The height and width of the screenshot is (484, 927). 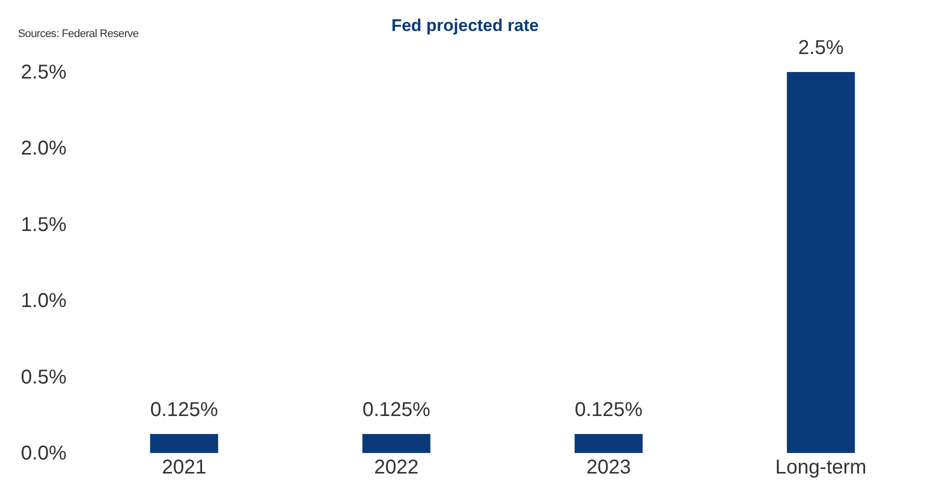 I want to click on chart-title: Fed projected rate, so click(x=465, y=26).